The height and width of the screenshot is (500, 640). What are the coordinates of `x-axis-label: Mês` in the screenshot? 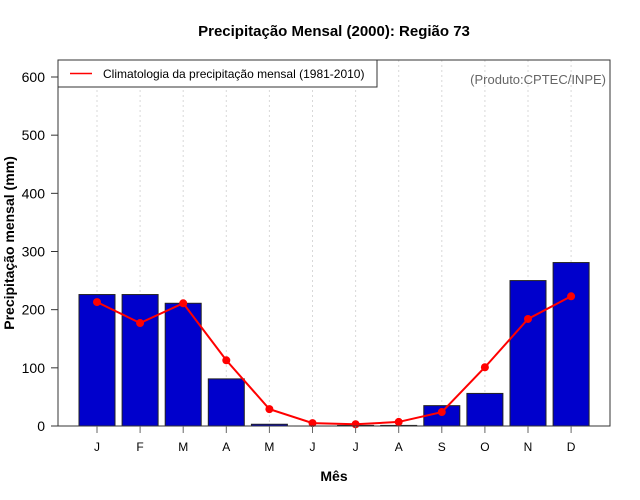 It's located at (333, 476).